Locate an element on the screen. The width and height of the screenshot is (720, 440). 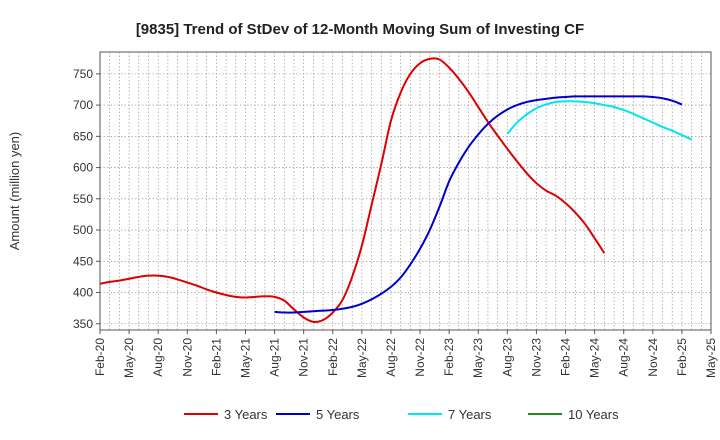
y-tick-label: 650 is located at coordinates (83, 136).